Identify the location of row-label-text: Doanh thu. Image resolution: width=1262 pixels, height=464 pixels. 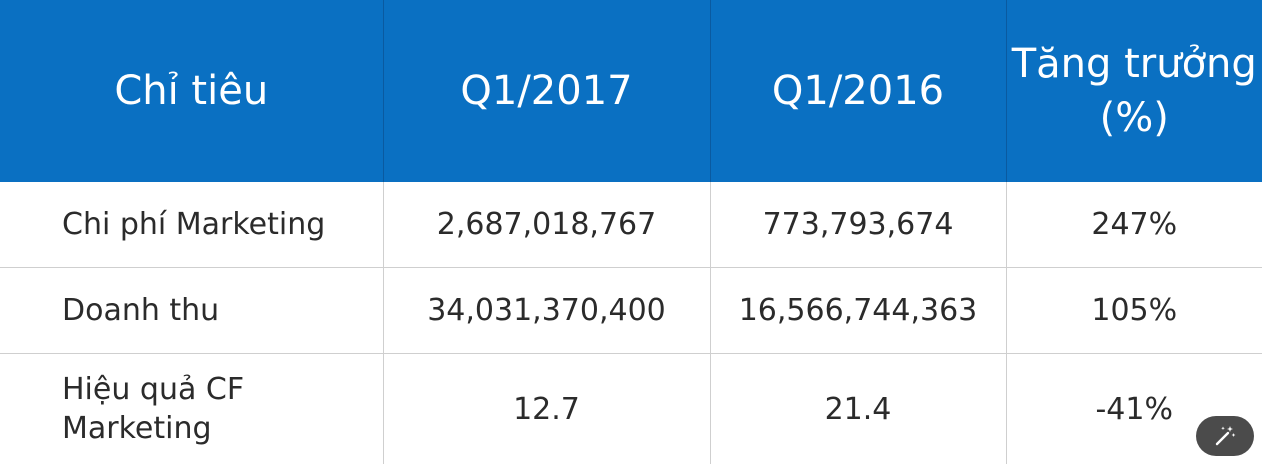
(141, 310).